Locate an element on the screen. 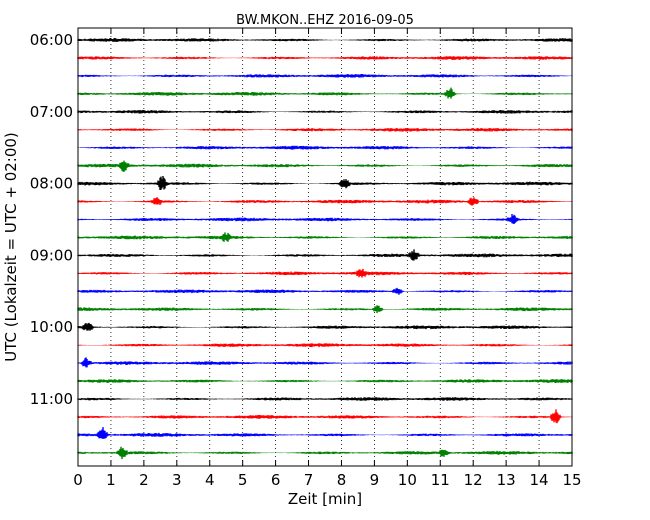  x-tick-label: 3 is located at coordinates (177, 480).